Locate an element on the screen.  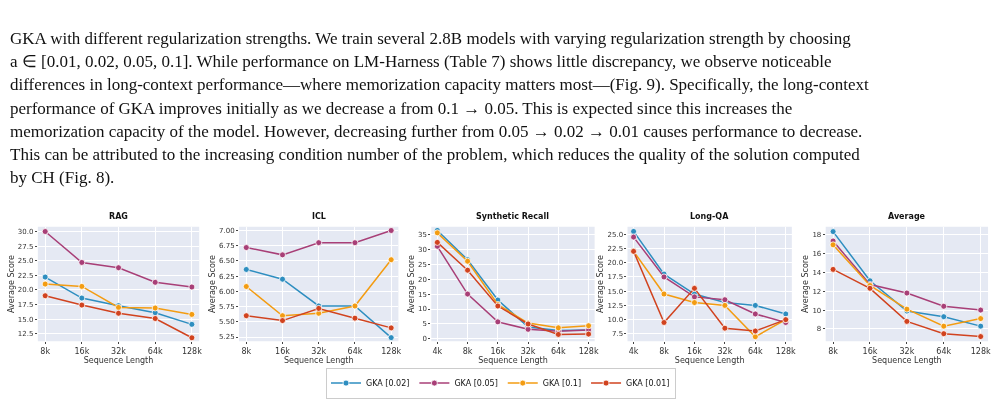
text: This can be attributed to the increasing condition number of the problem, which reduces the quality of the solution computed is located at coordinates (435, 154).